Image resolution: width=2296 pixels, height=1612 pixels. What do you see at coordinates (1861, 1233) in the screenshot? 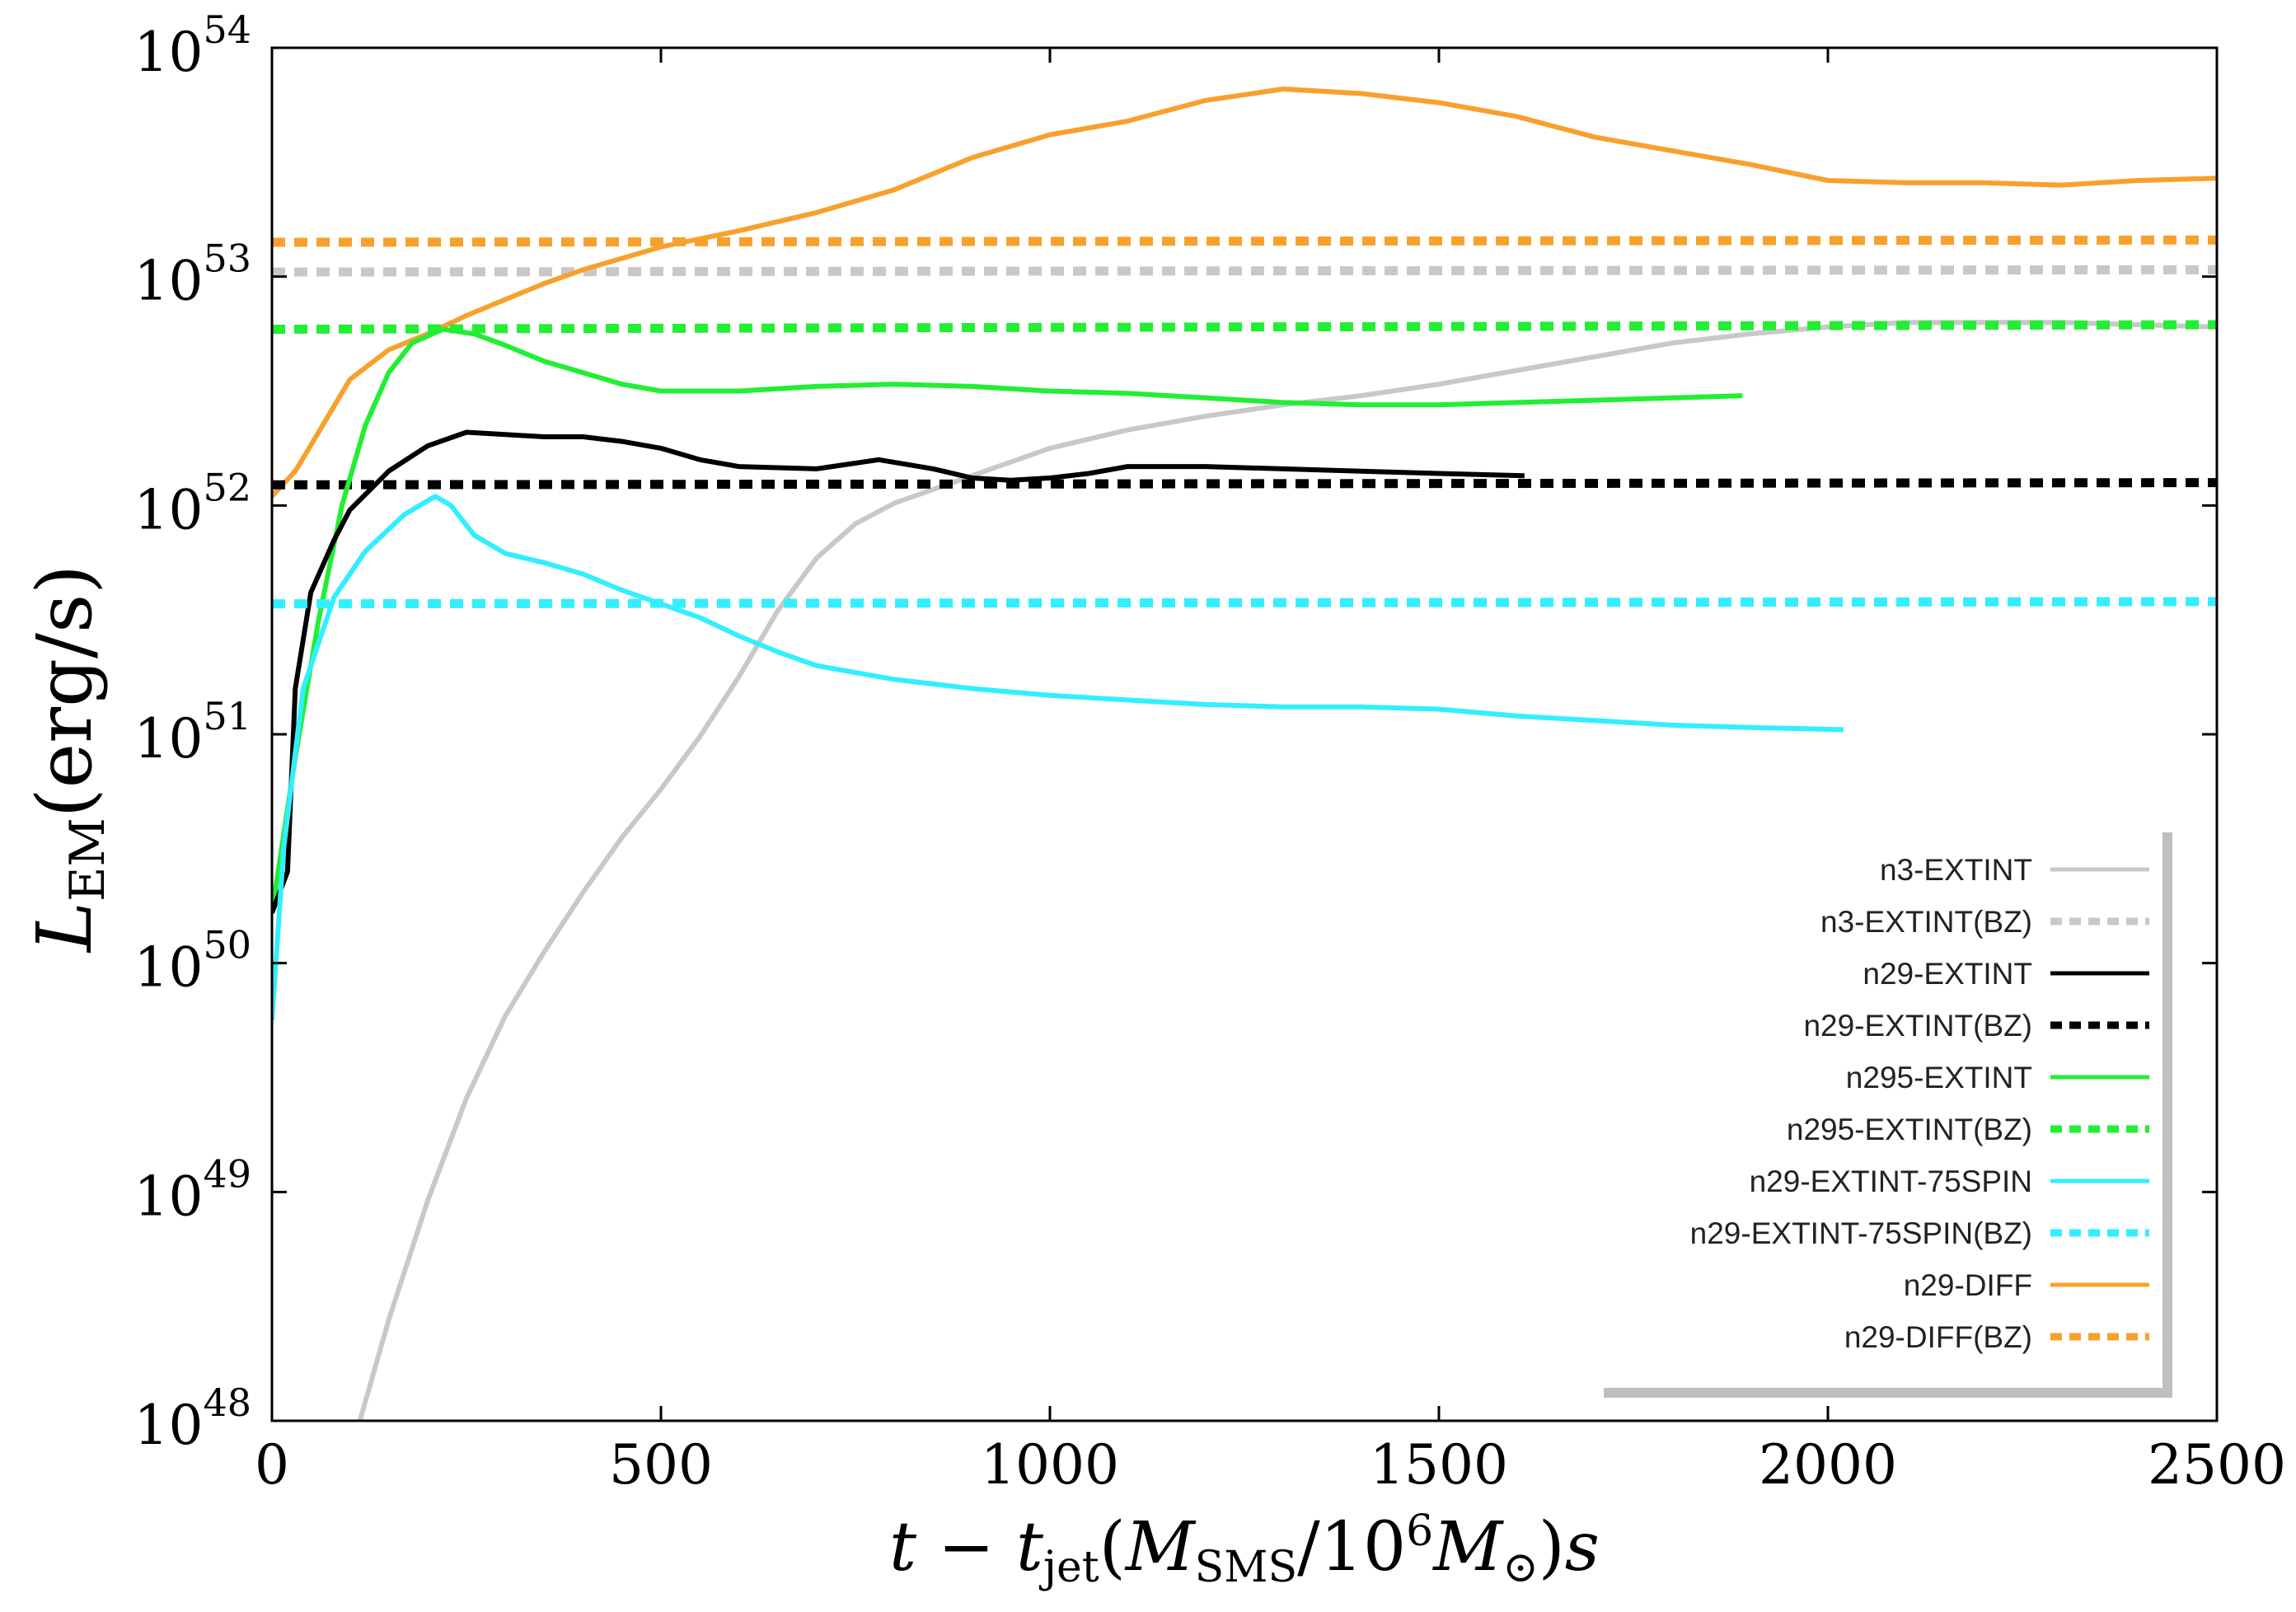
I see `legend-label: n29-EXTINT-75SPIN(BZ)` at bounding box center [1861, 1233].